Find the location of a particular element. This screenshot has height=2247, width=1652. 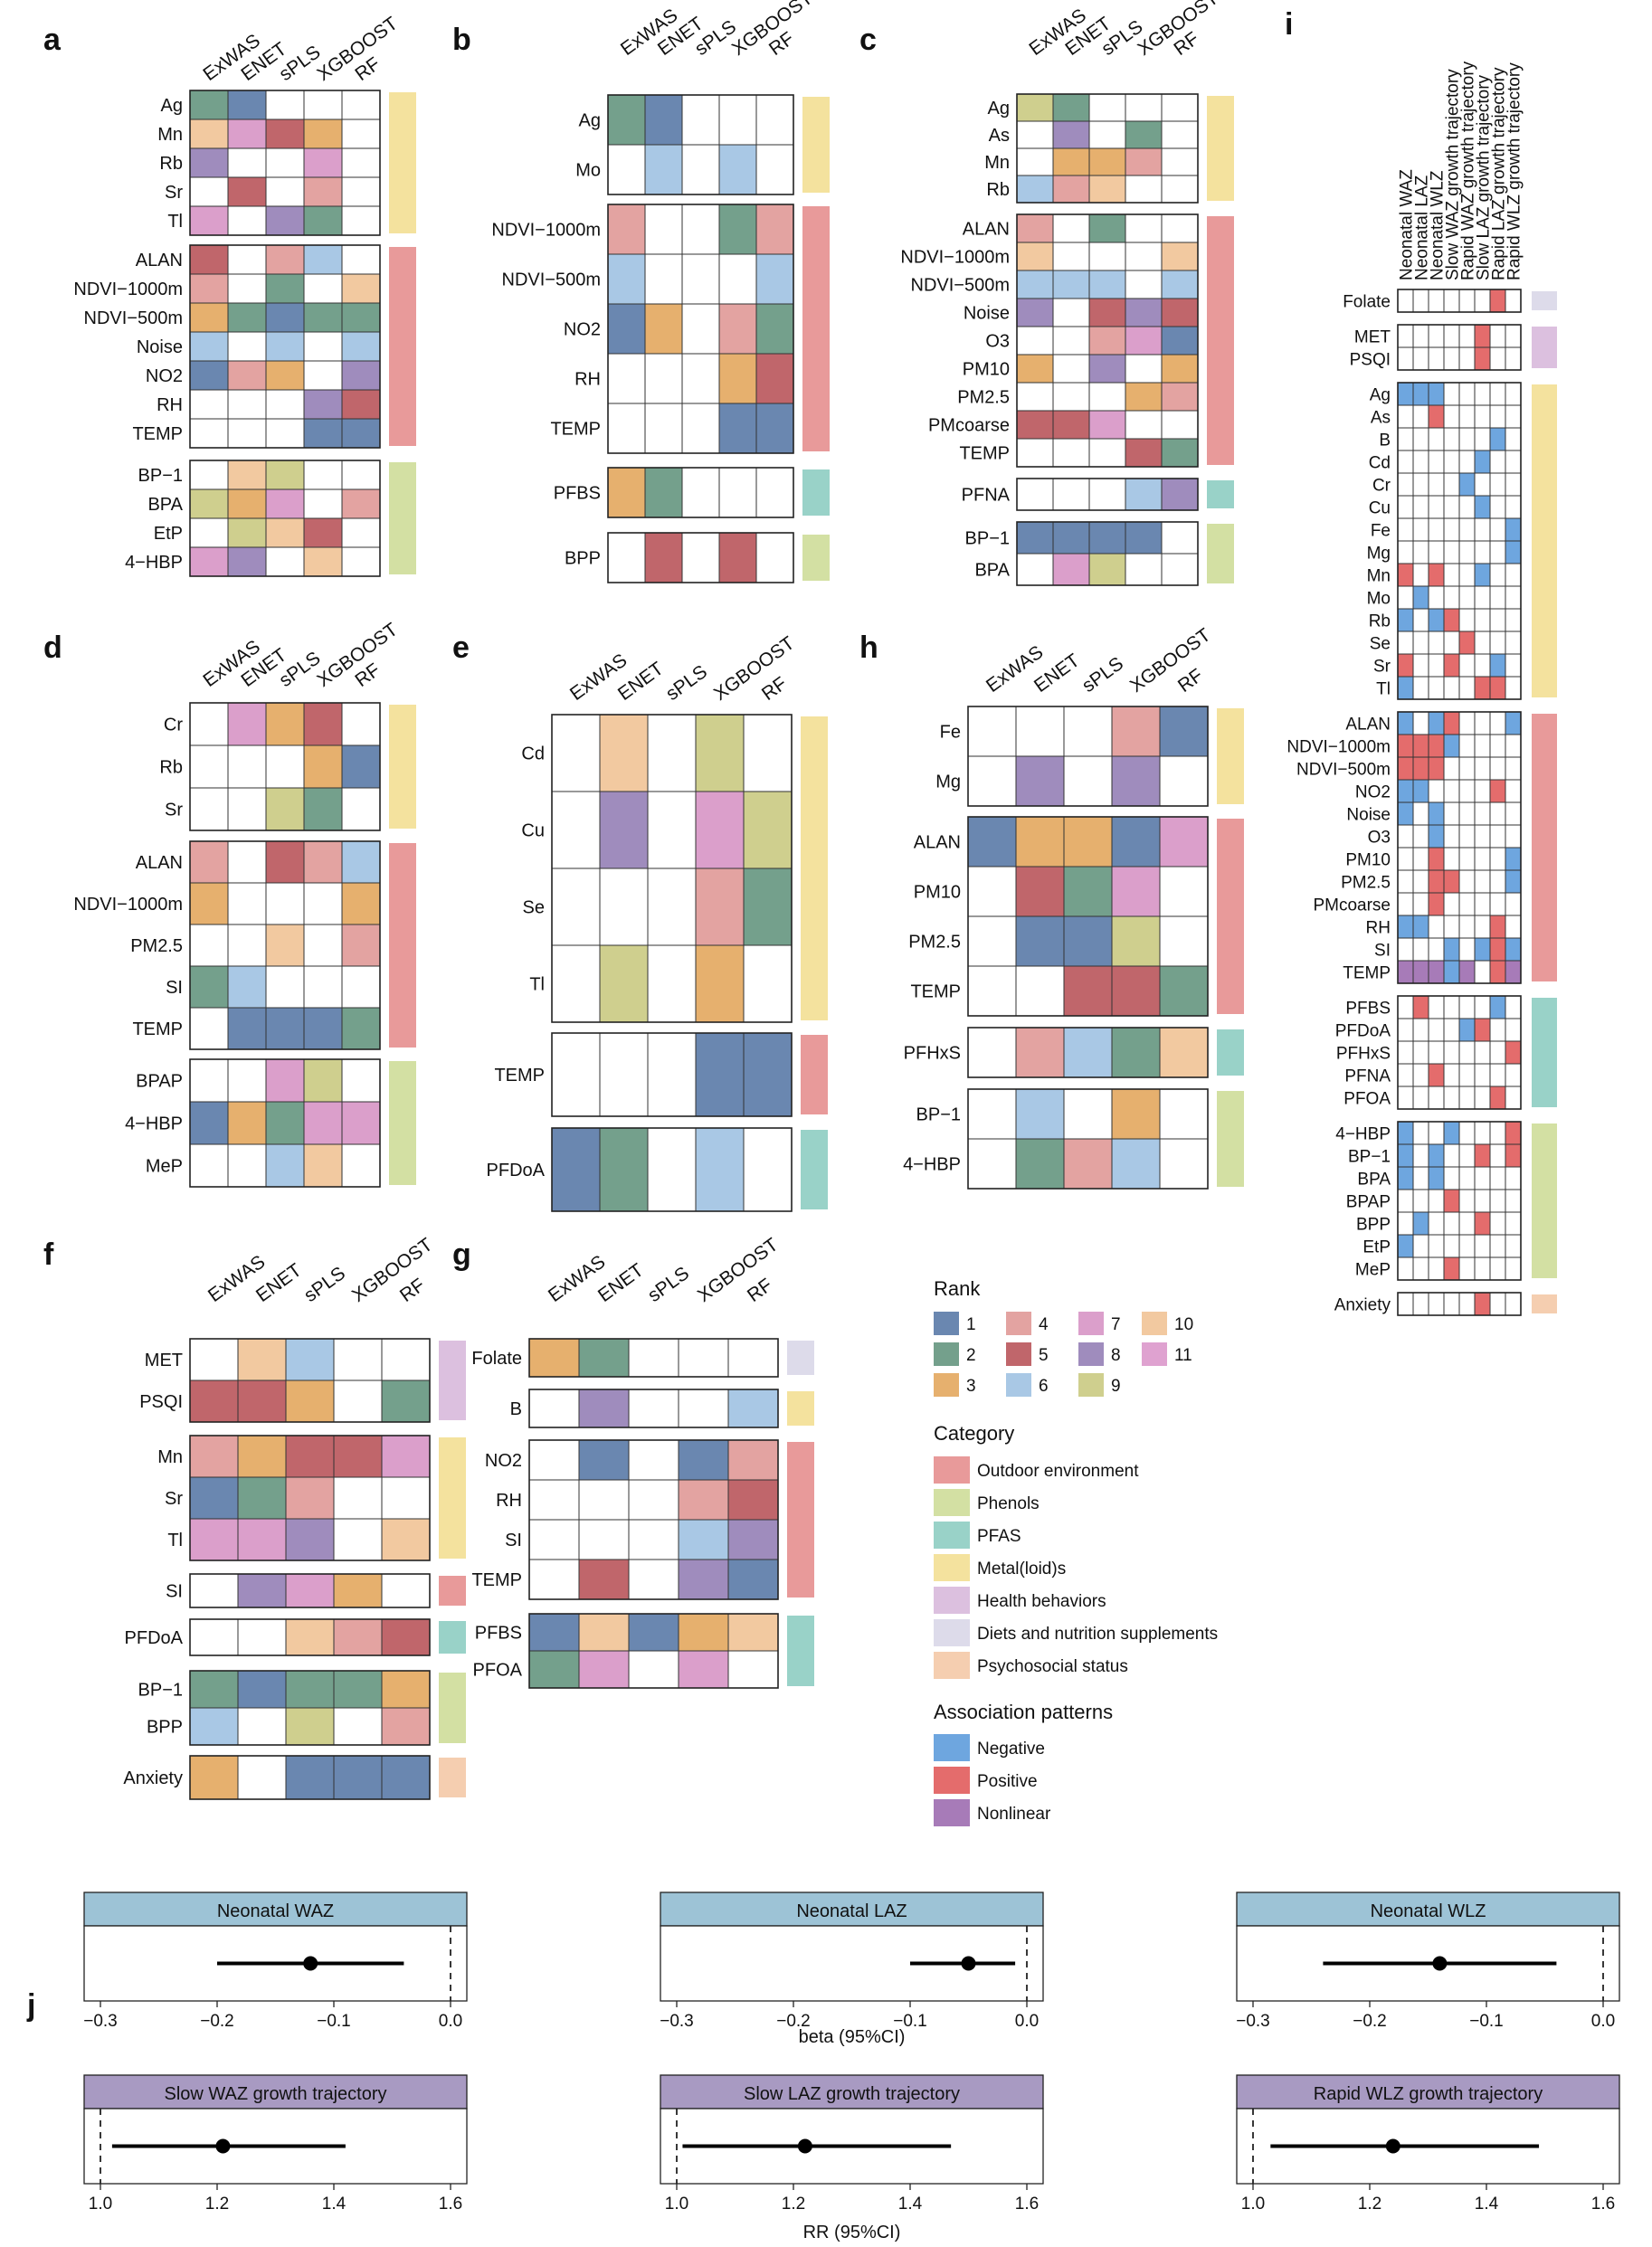

legend-label: 2 is located at coordinates (971, 1355).